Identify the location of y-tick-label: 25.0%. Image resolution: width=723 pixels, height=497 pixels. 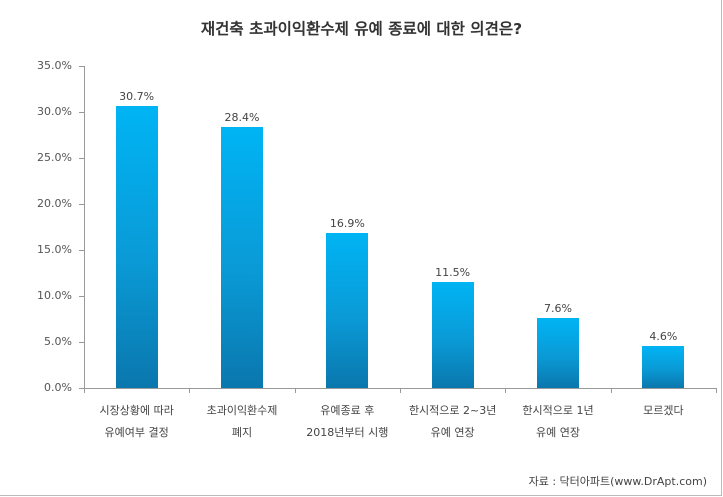
(54, 157).